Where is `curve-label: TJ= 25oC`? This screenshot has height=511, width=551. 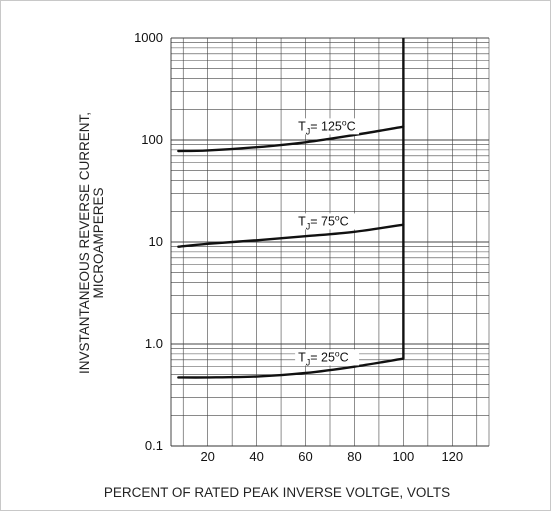
curve-label: TJ= 25oC is located at coordinates (323, 357).